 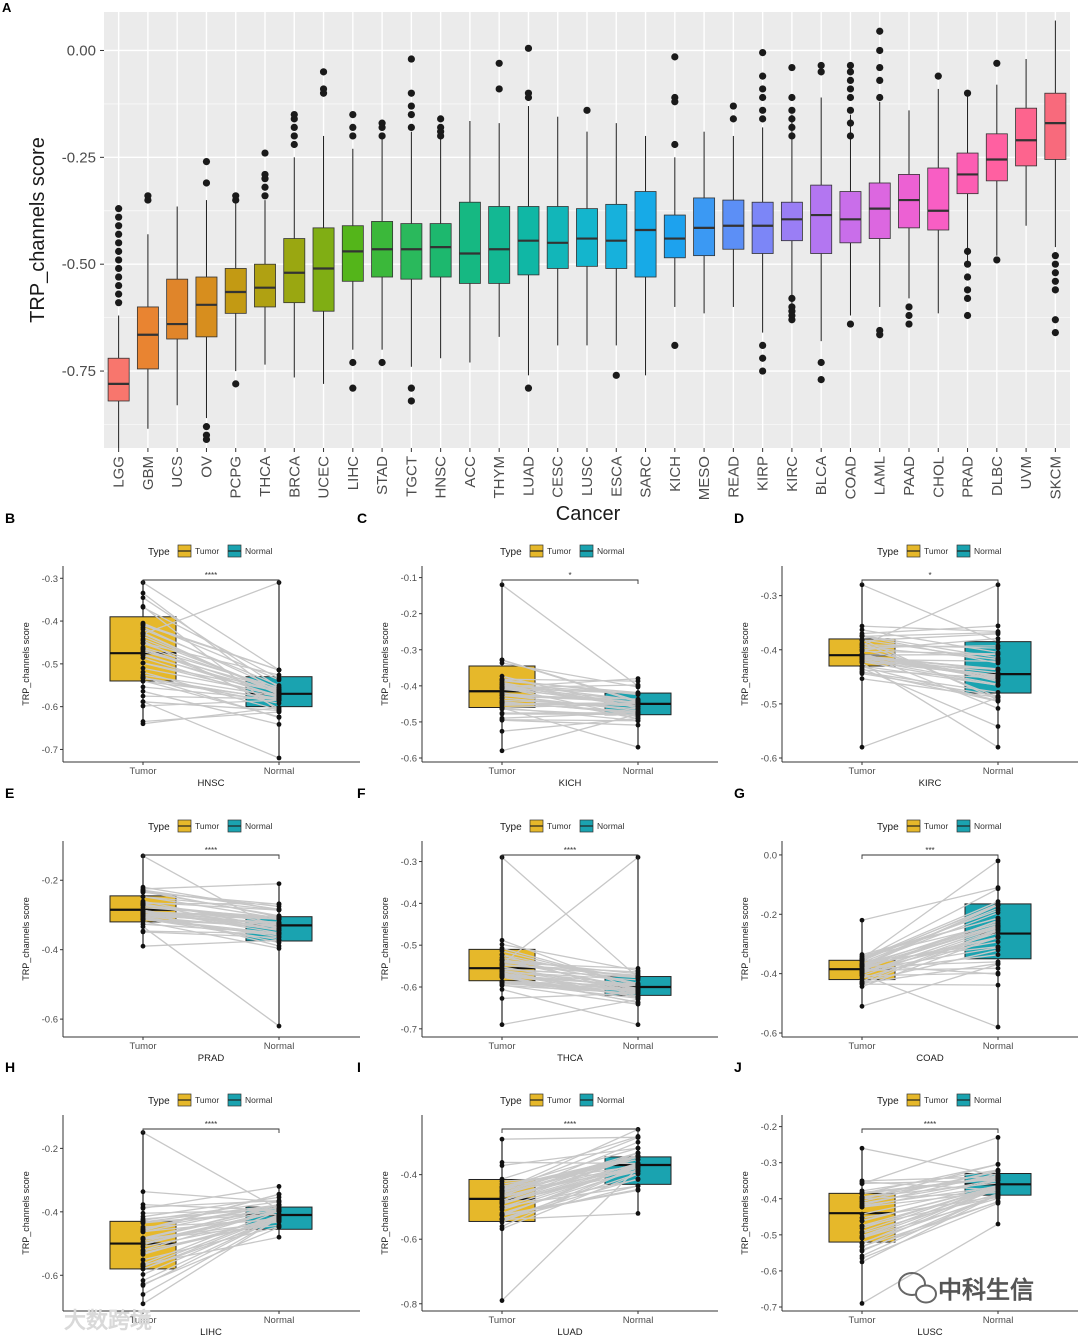 What do you see at coordinates (177, 472) in the screenshot?
I see `x-tick-label: UCS` at bounding box center [177, 472].